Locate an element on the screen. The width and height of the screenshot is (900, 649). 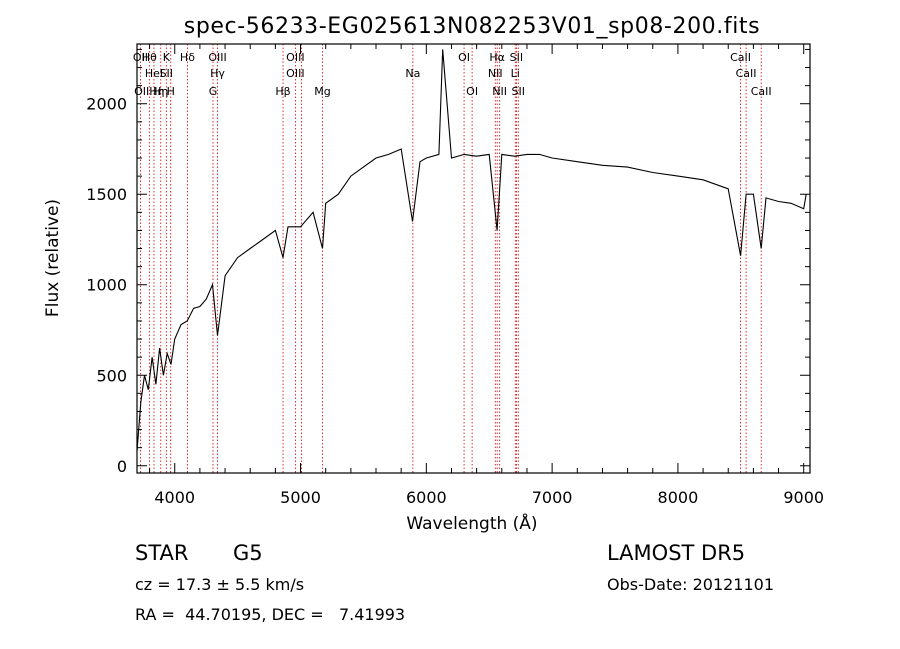
coordinates: RA = 44.70195, DEC = 7.41993 is located at coordinates (270, 614).